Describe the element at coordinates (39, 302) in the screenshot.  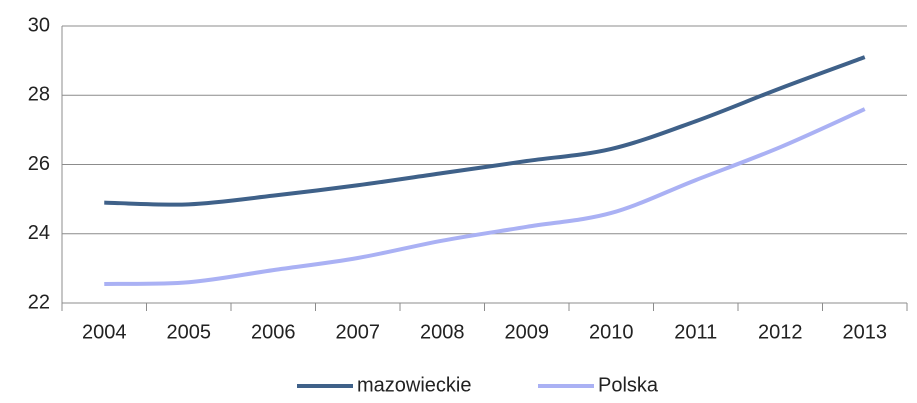
I see `y-tick-label: 22` at that location.